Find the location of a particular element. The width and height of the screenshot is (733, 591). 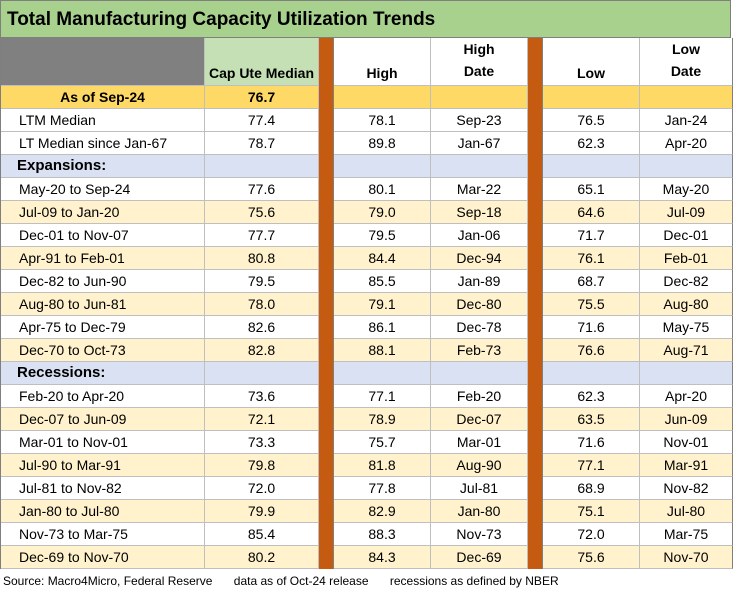

header-low-label: Low is located at coordinates (591, 73).